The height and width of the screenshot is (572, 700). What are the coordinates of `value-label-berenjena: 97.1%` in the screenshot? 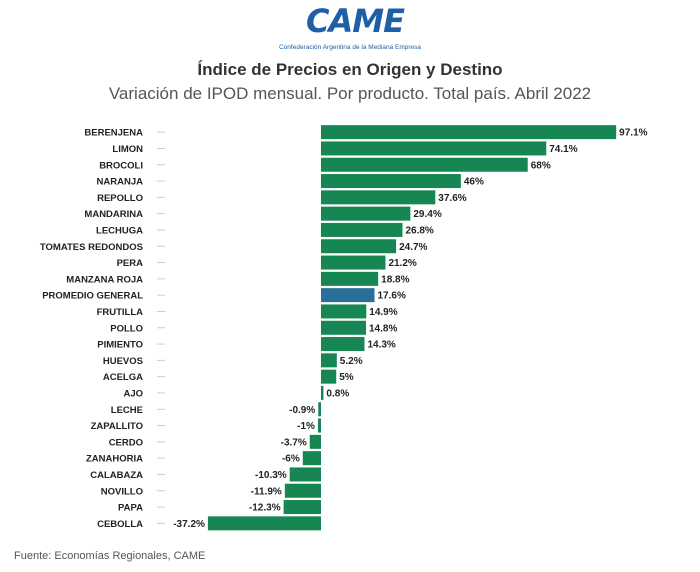 It's located at (633, 133).